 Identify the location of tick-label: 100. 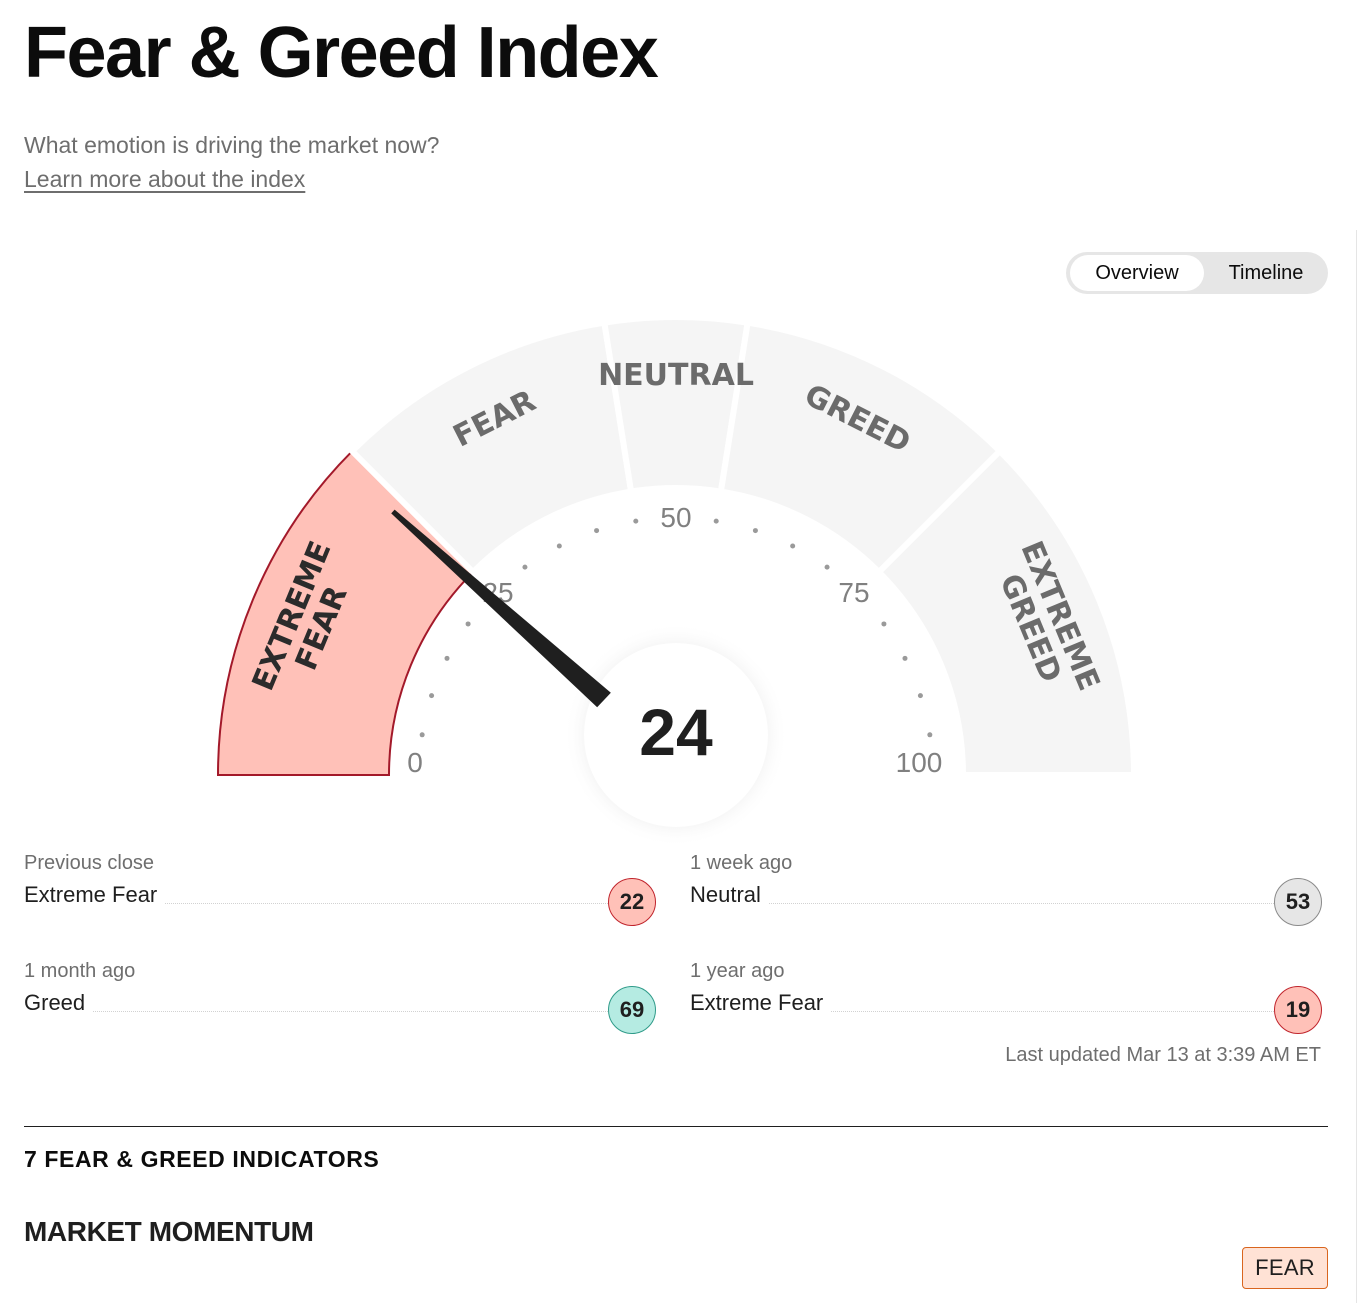
(919, 762).